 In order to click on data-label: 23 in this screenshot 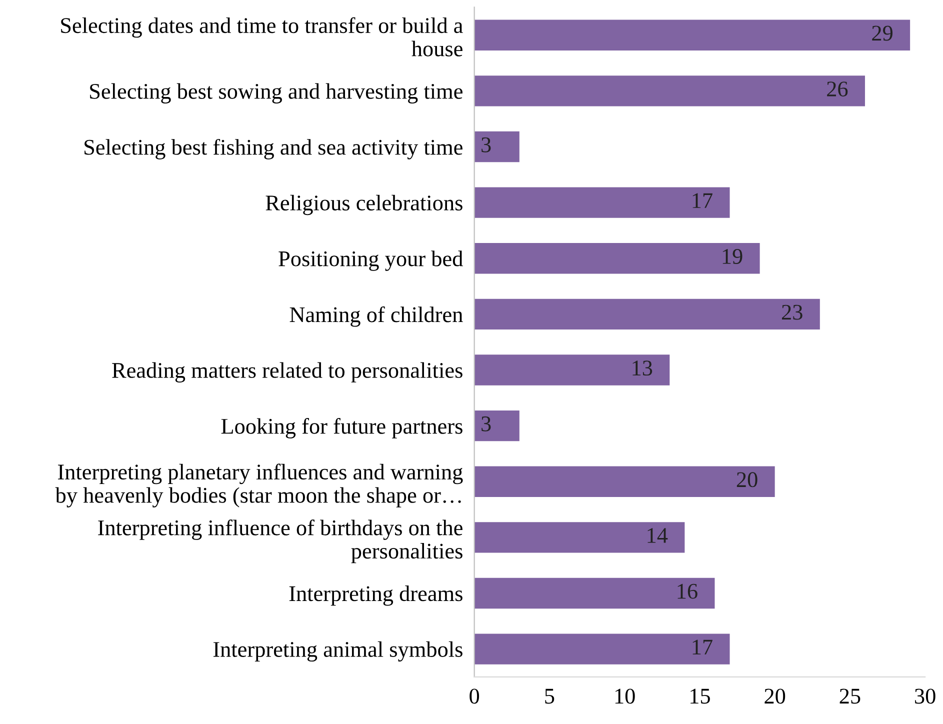, I will do `click(792, 312)`.